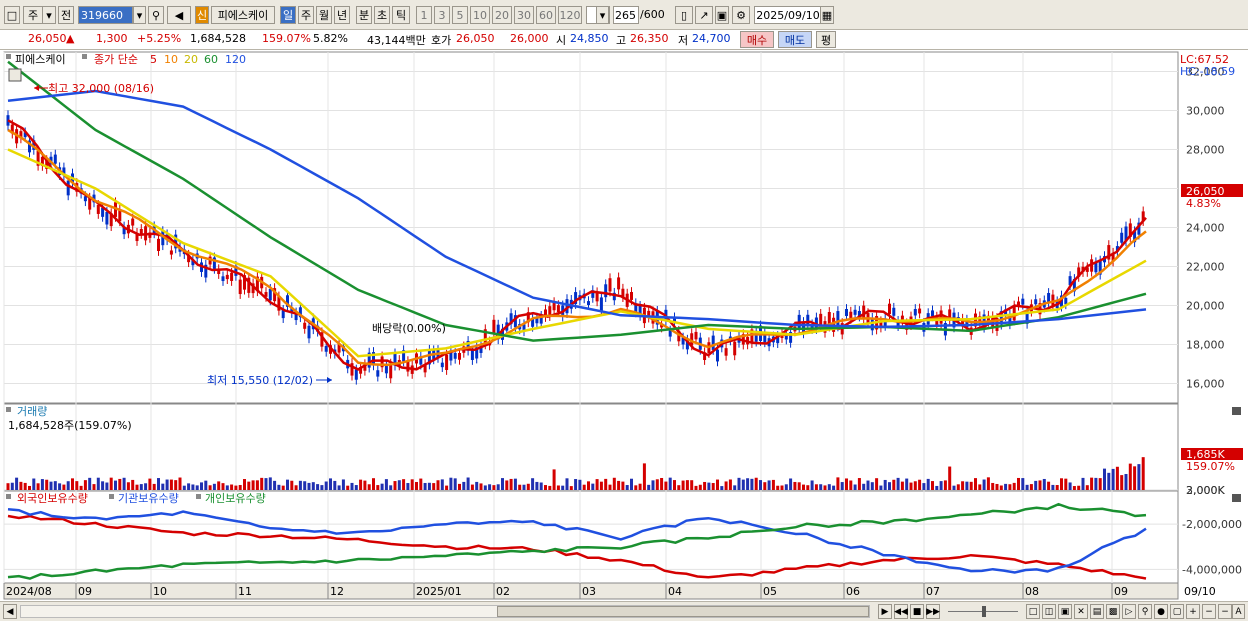 The image size is (1248, 621). What do you see at coordinates (1212, 524) in the screenshot?
I see `holdings-tick-label: -2,000,000` at bounding box center [1212, 524].